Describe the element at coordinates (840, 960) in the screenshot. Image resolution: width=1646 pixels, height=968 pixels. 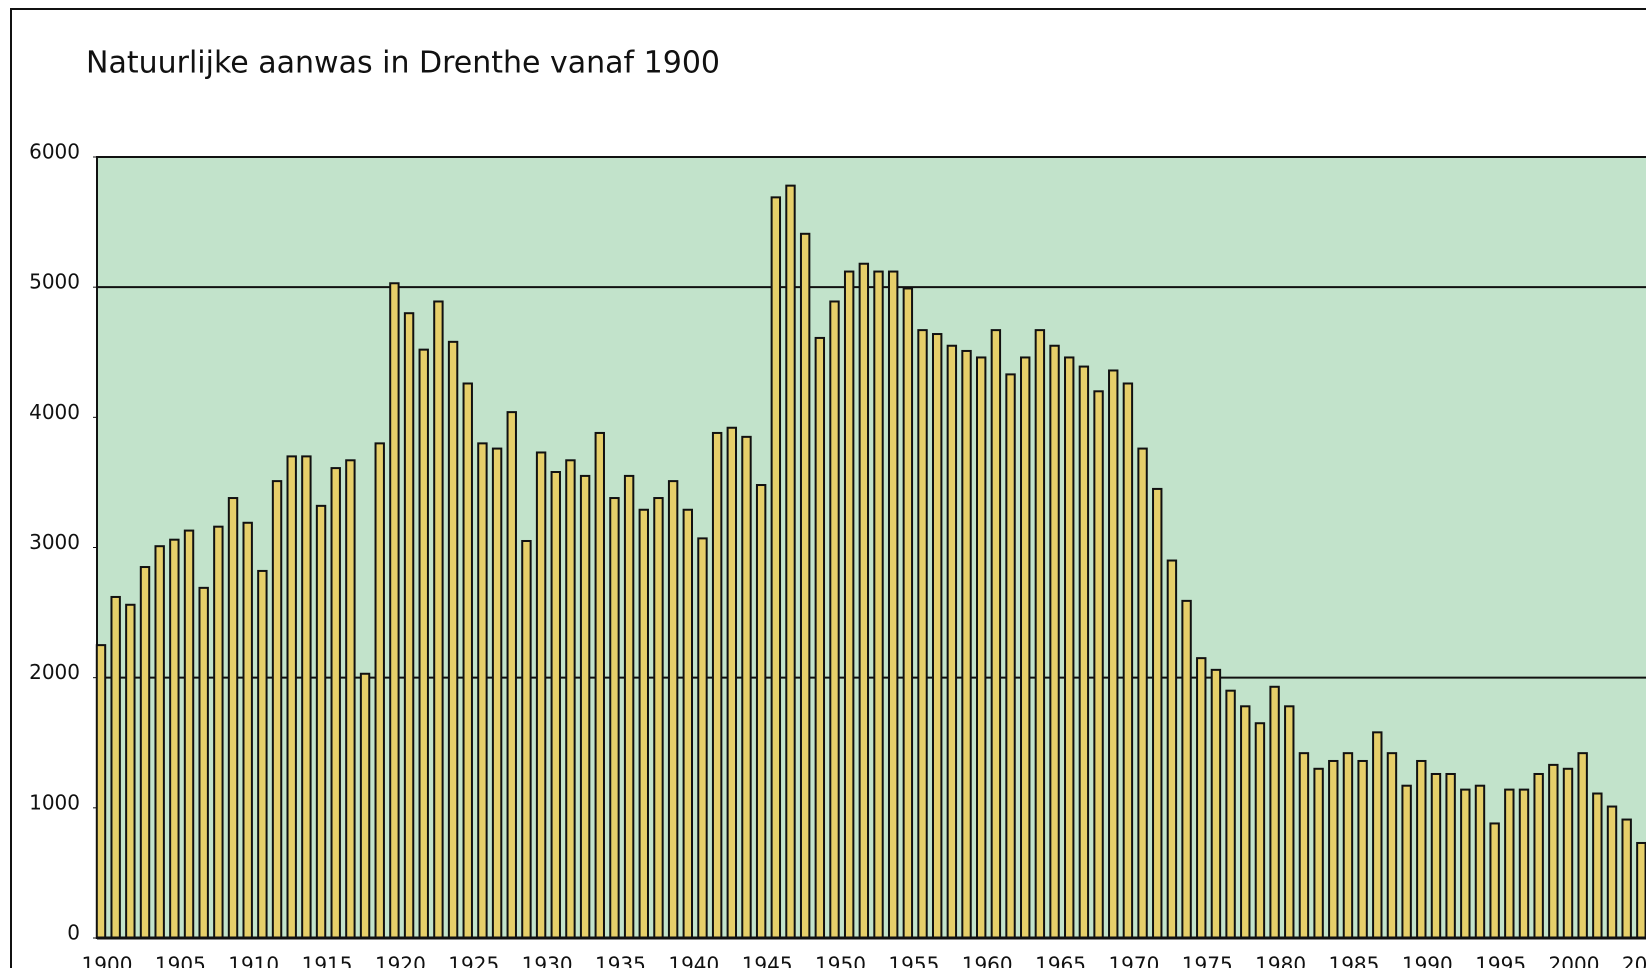
I see `x-tick-label: 1950` at that location.